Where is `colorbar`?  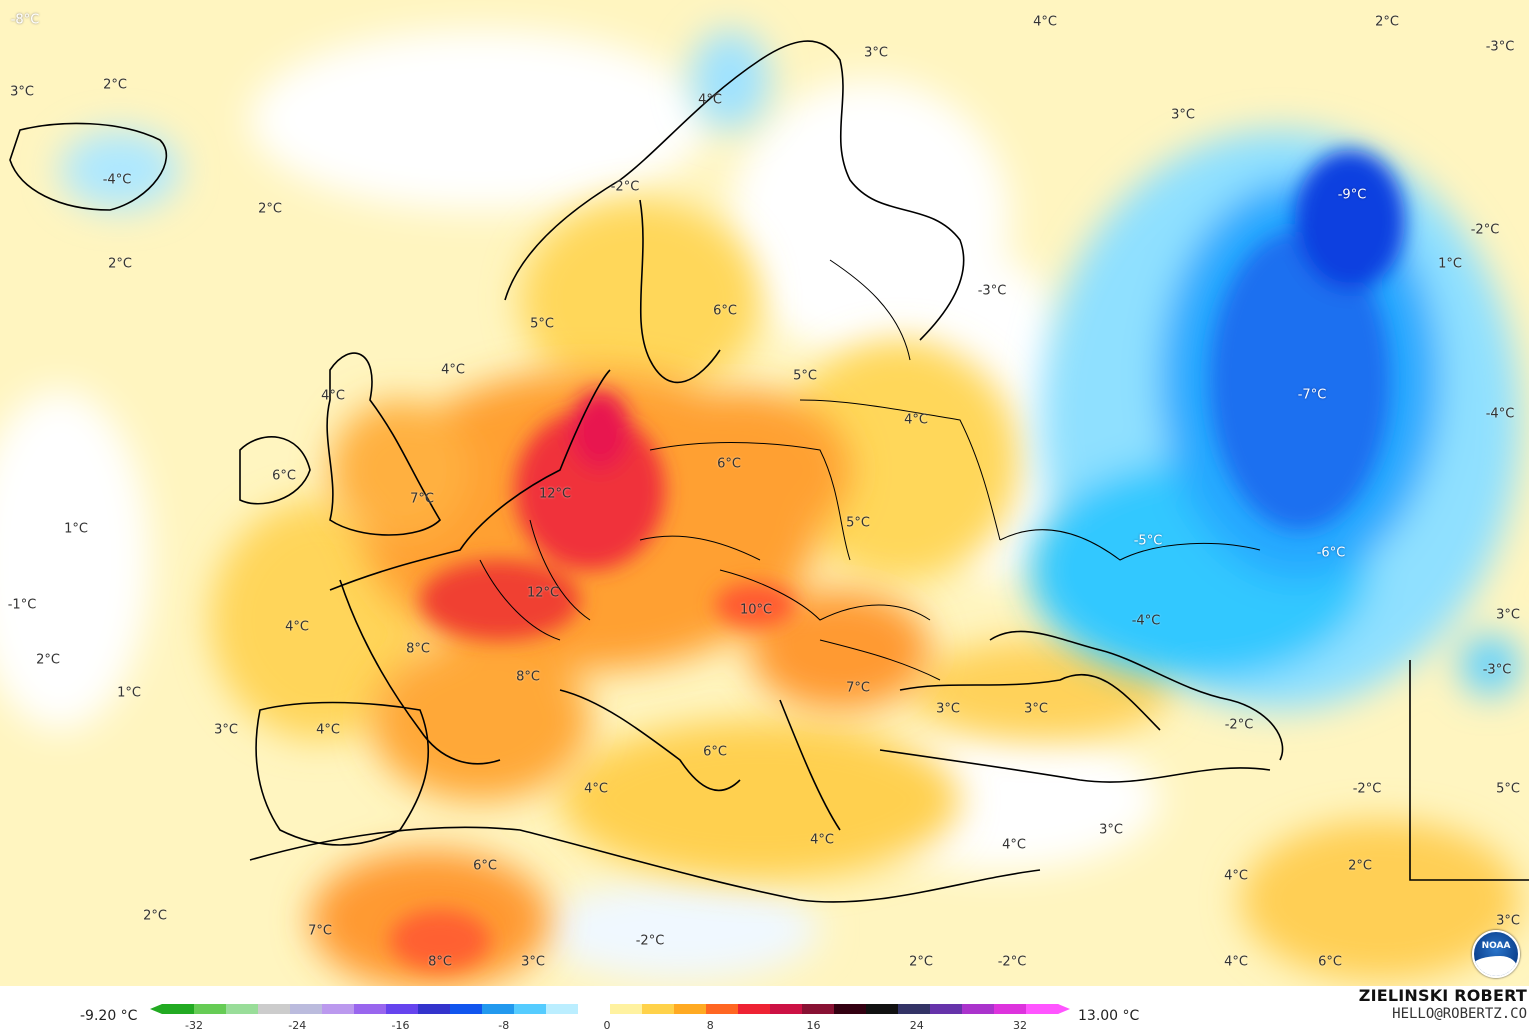
colorbar is located at coordinates (610, 1009).